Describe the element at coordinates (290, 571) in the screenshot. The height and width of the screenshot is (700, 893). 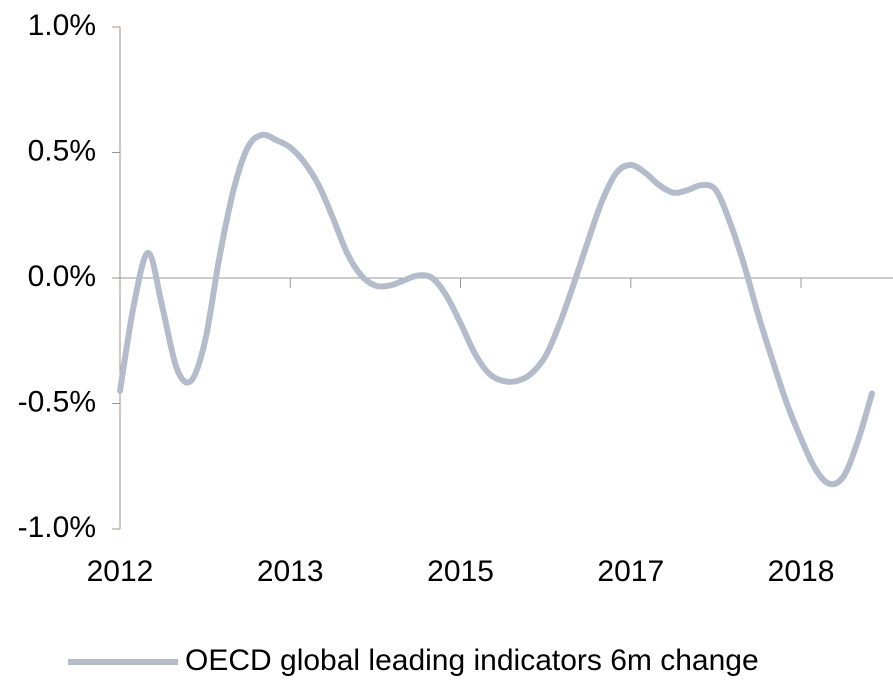
I see `x-tick-label: 2013` at that location.